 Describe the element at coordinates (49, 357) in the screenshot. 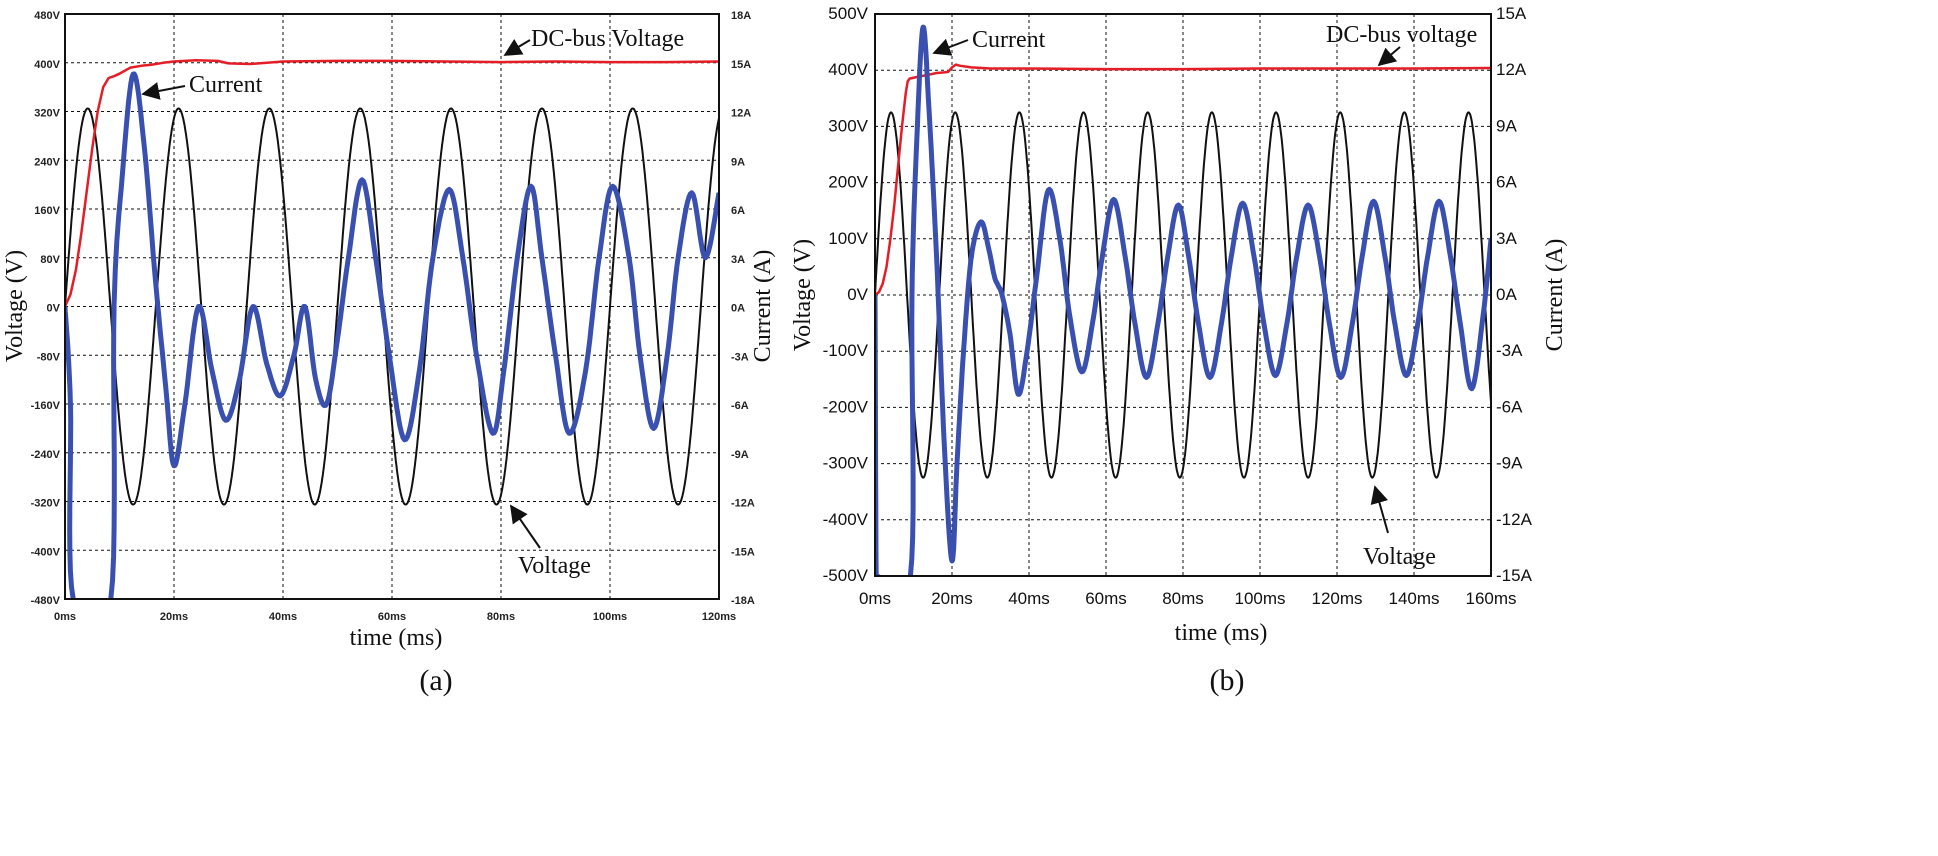

I see `y-tick-label: -80V` at that location.